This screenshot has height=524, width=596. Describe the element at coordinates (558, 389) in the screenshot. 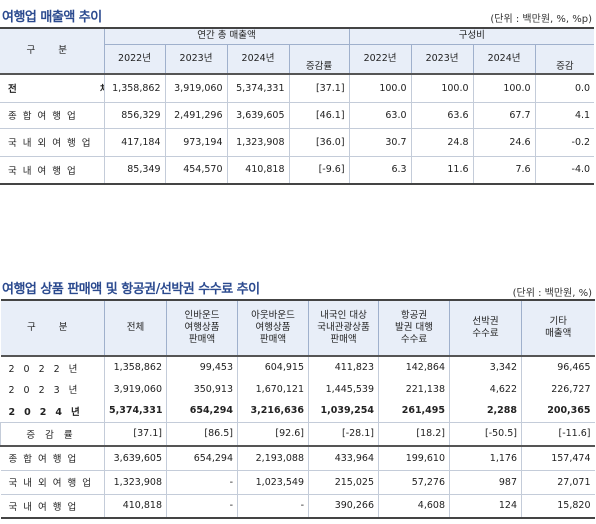

I see `cell: 226,727` at that location.